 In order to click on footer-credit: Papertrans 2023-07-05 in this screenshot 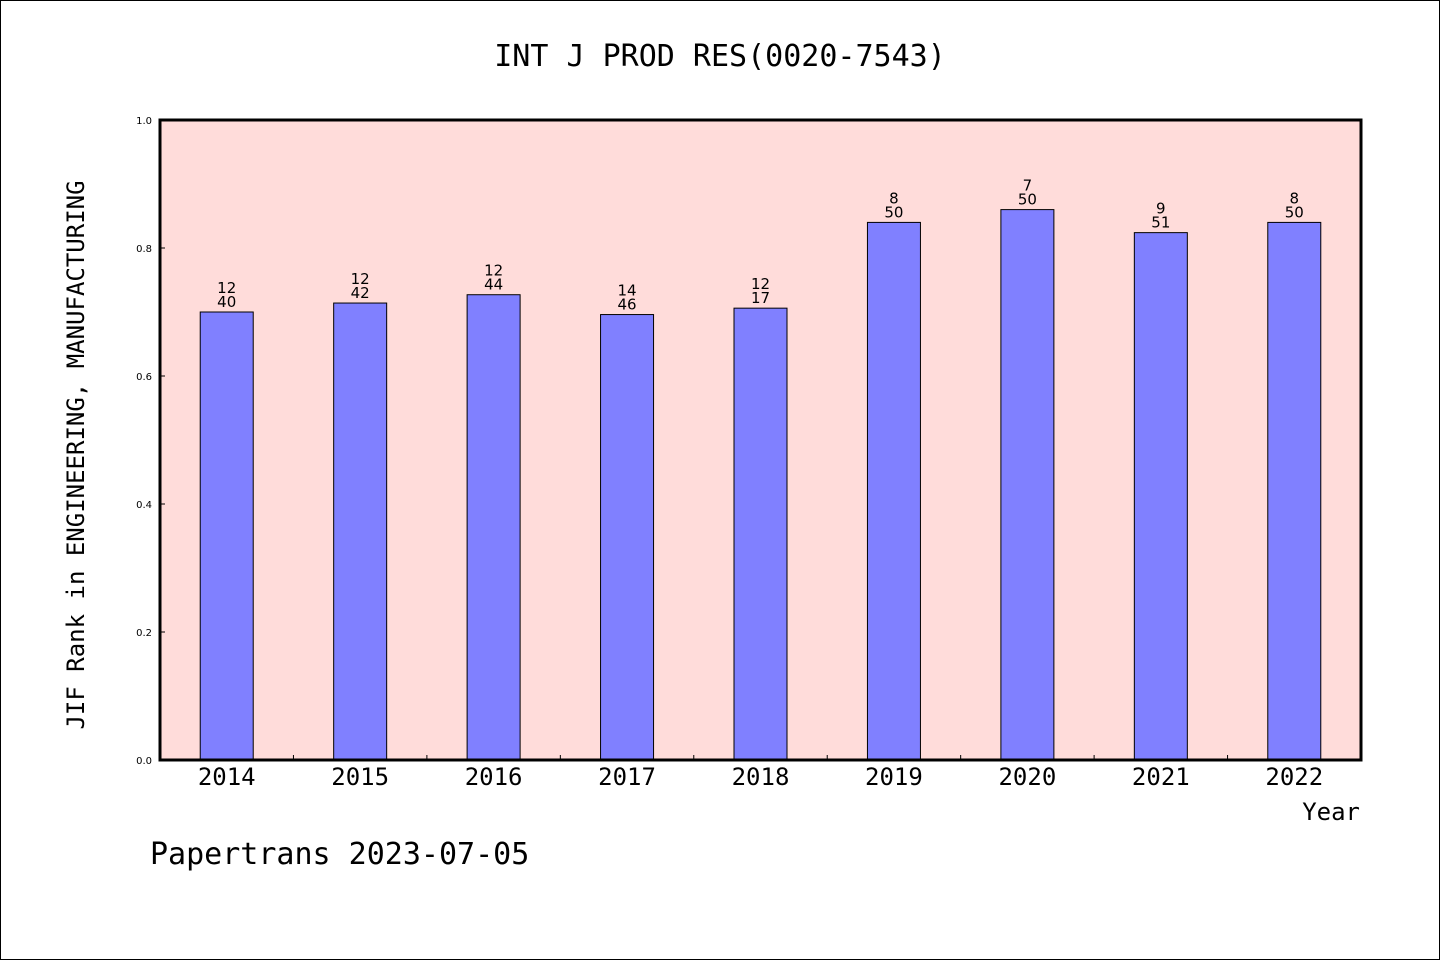, I will do `click(339, 854)`.